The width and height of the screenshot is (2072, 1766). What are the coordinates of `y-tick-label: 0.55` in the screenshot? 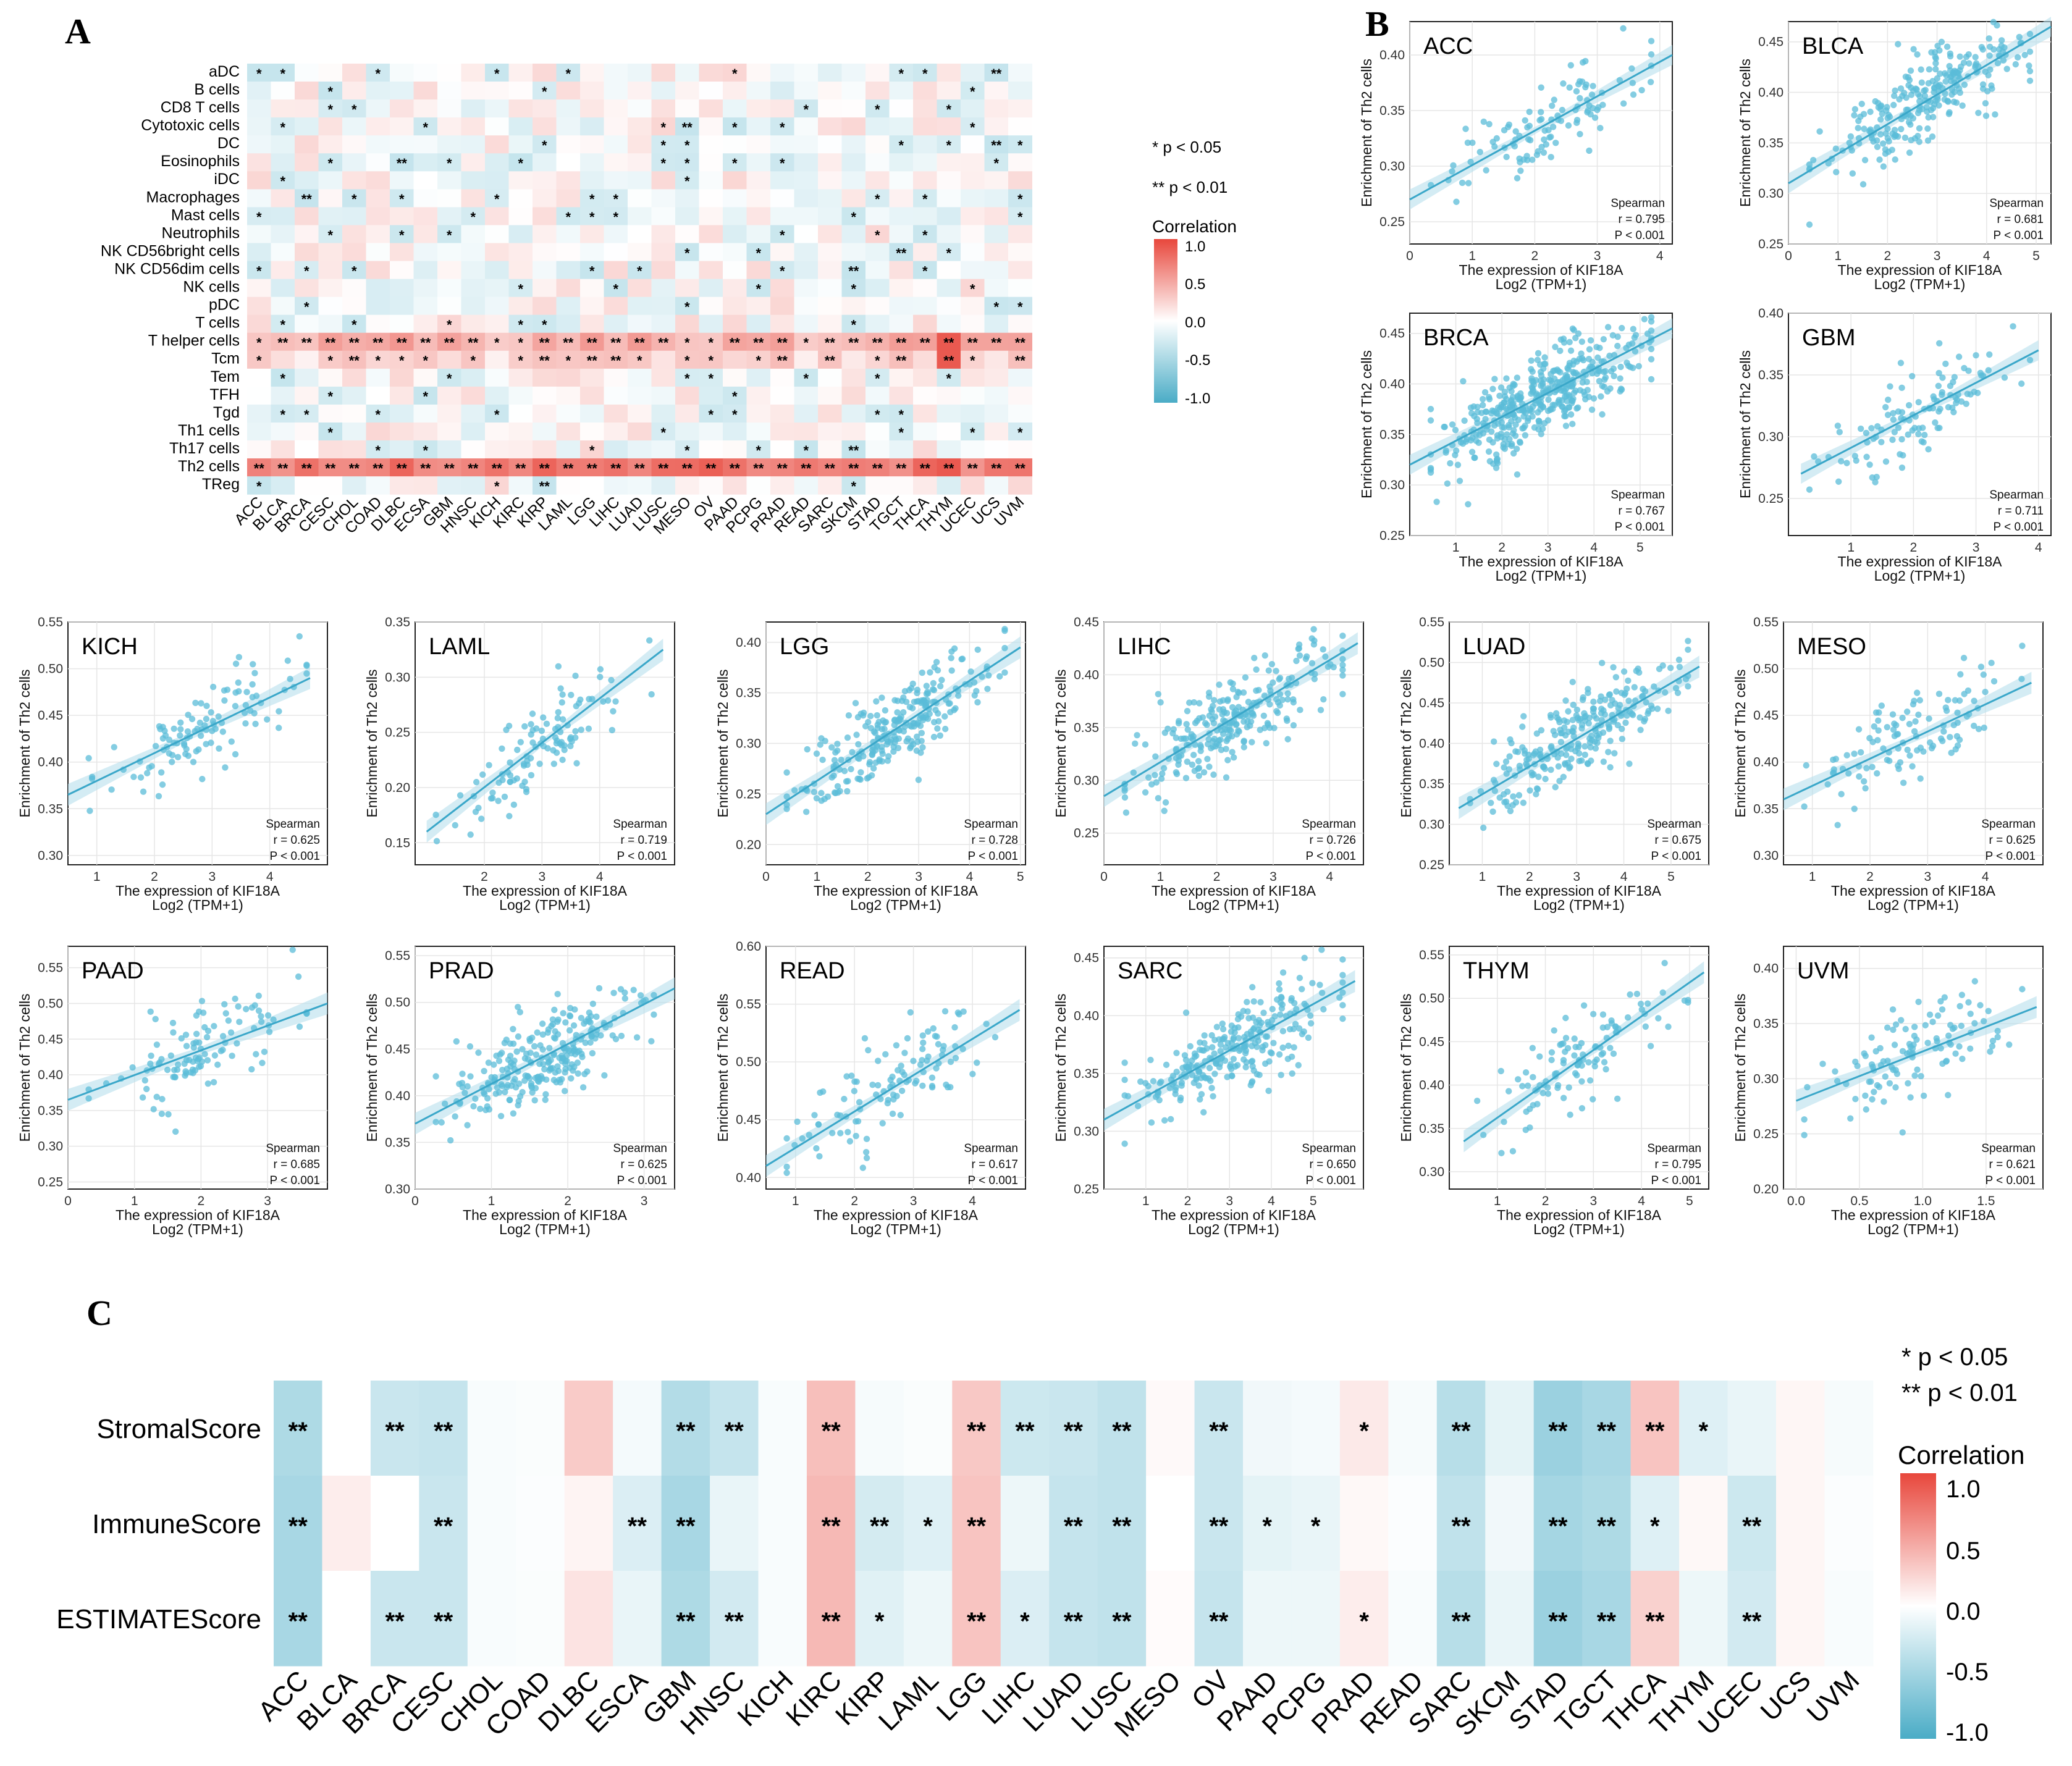 It's located at (51, 968).